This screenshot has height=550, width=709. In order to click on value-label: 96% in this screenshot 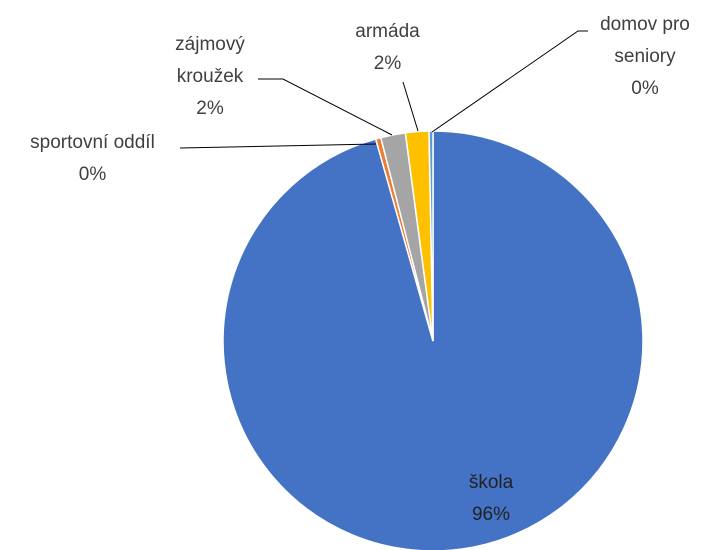, I will do `click(491, 514)`.